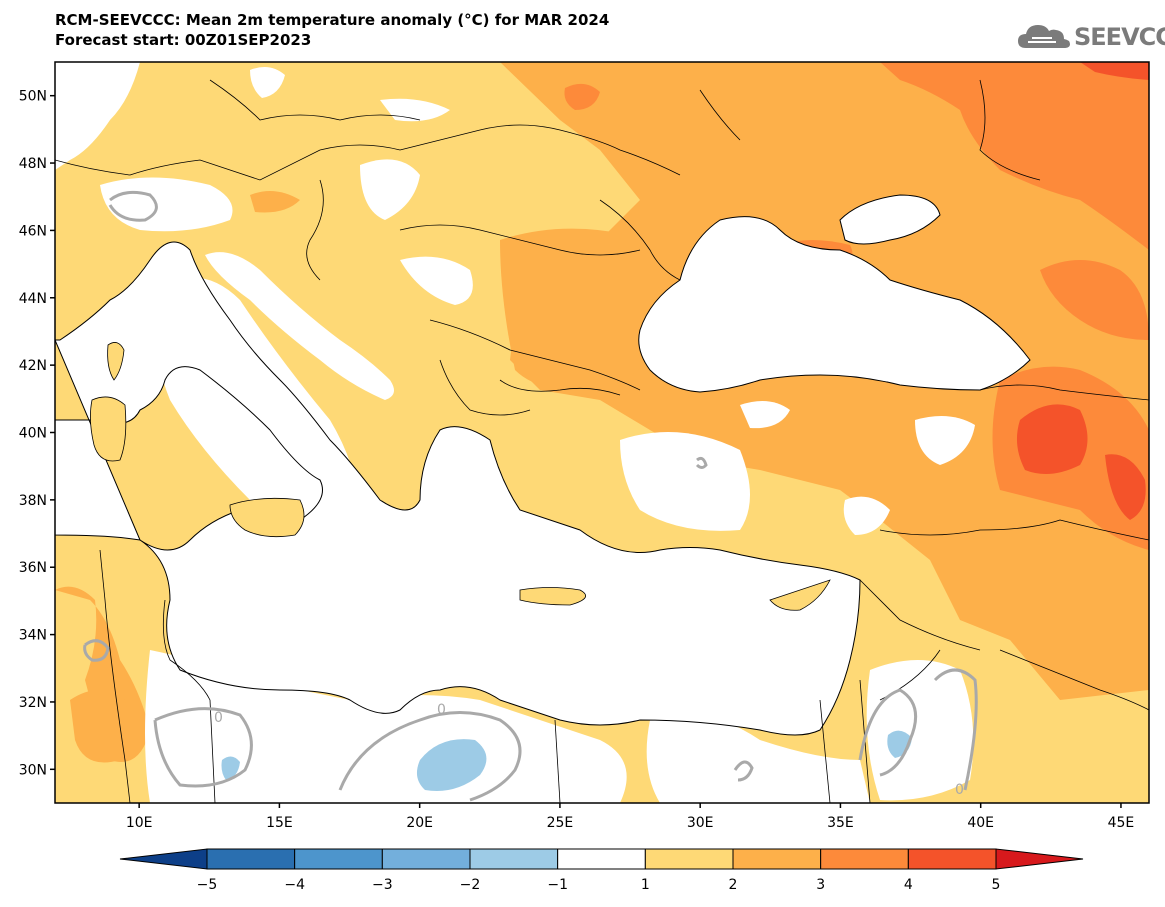 The image size is (1165, 907). I want to click on cyprus, so click(800, 595).